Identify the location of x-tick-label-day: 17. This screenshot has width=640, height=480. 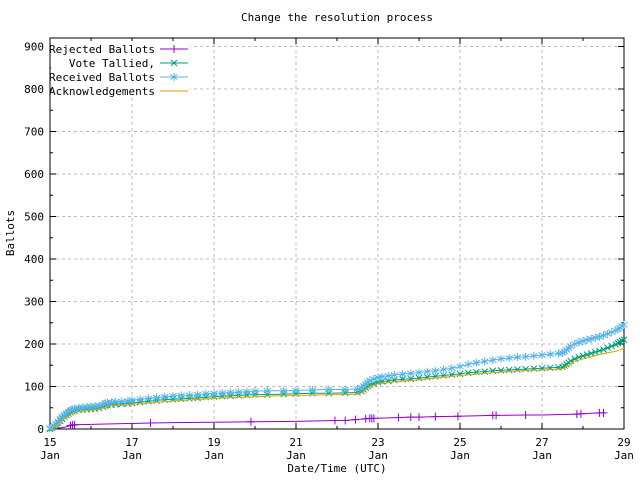
(131, 442).